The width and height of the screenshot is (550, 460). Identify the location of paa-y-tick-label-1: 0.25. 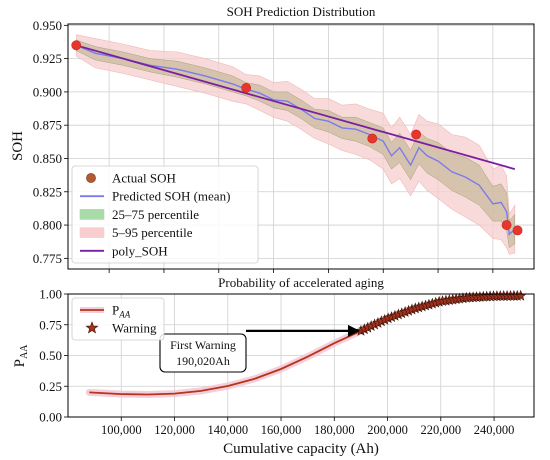
(50, 386).